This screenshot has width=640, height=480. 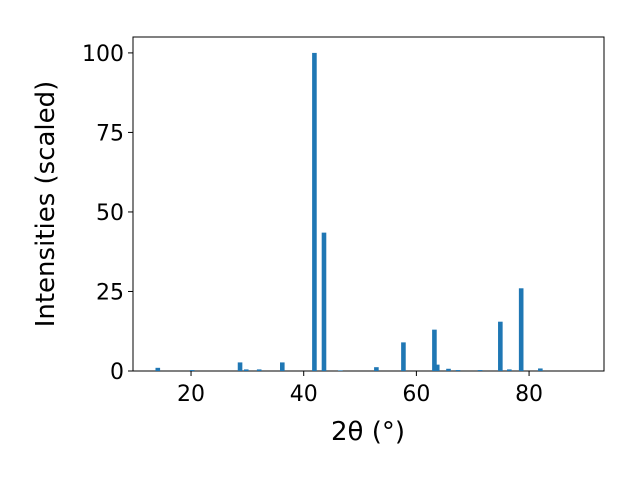 What do you see at coordinates (529, 394) in the screenshot?
I see `x-tick-label: 80` at bounding box center [529, 394].